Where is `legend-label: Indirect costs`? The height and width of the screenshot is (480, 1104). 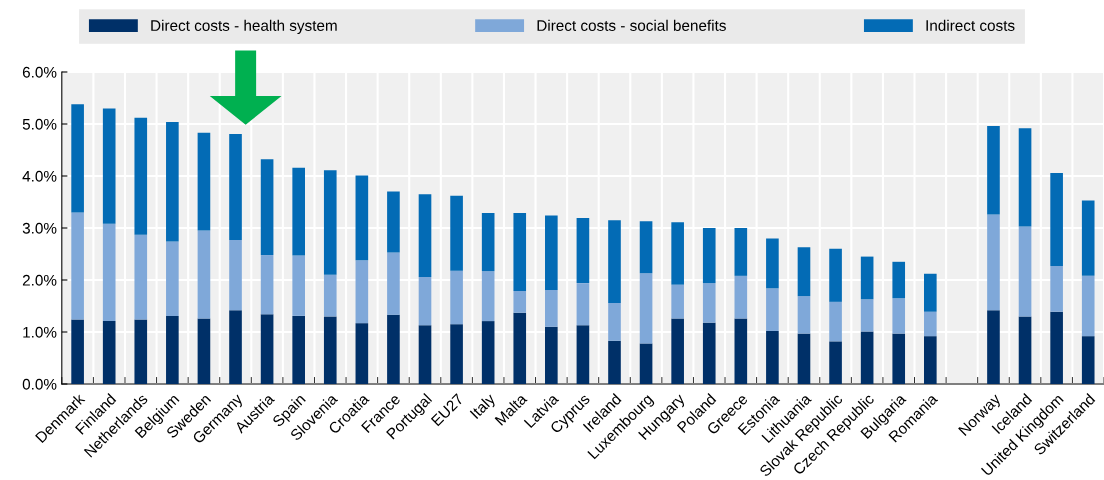
legend-label: Indirect costs is located at coordinates (970, 25).